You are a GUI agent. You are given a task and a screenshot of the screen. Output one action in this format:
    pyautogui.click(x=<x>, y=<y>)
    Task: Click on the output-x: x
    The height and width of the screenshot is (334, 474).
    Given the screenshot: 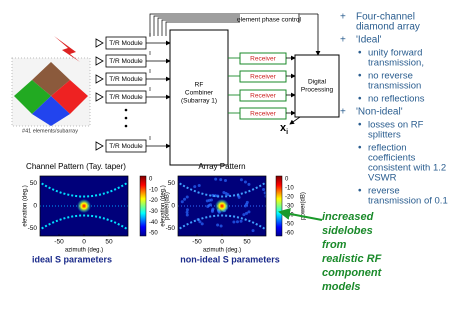 What is the action you would take?
    pyautogui.click(x=283, y=128)
    